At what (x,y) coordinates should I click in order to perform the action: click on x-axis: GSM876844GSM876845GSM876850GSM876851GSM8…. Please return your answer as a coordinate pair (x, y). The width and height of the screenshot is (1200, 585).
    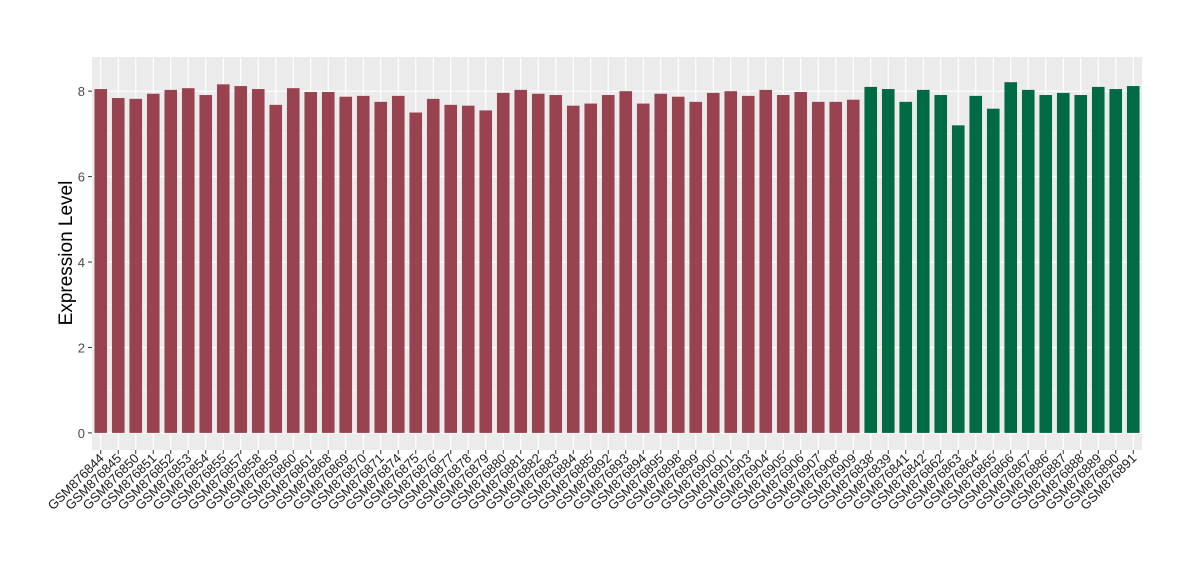
    Looking at the image, I should click on (592, 481).